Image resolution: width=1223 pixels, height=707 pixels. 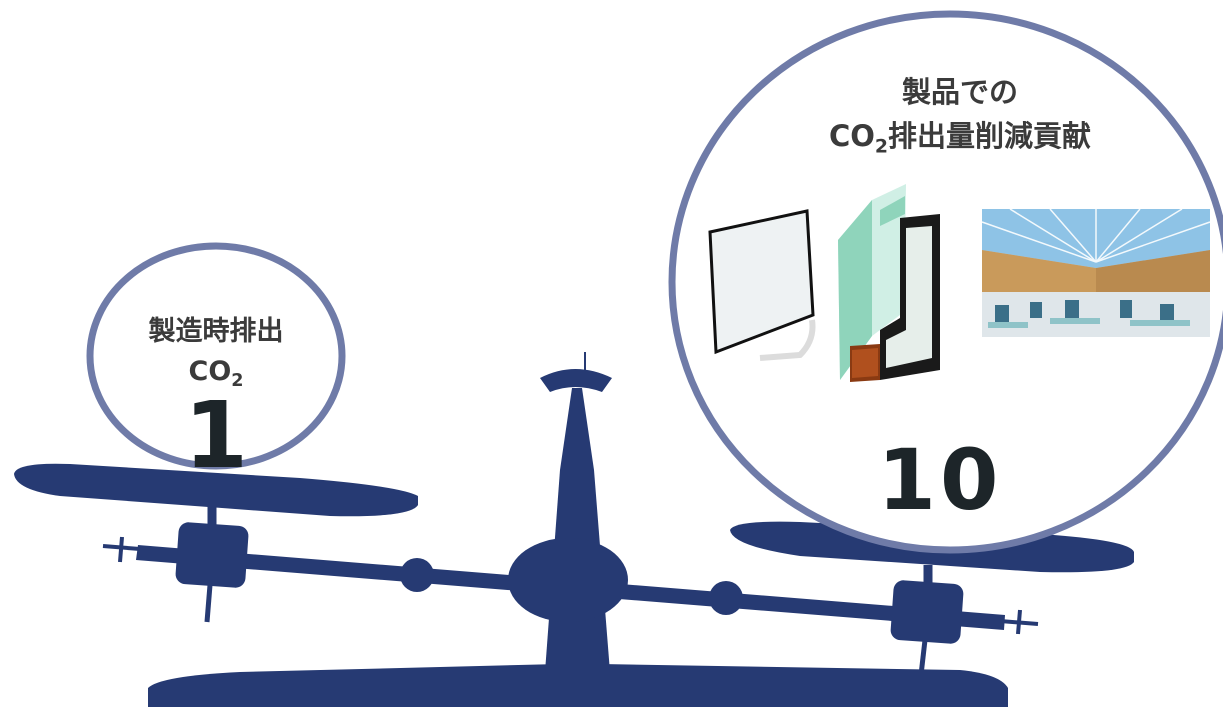 What do you see at coordinates (578, 685) in the screenshot?
I see `scale-base` at bounding box center [578, 685].